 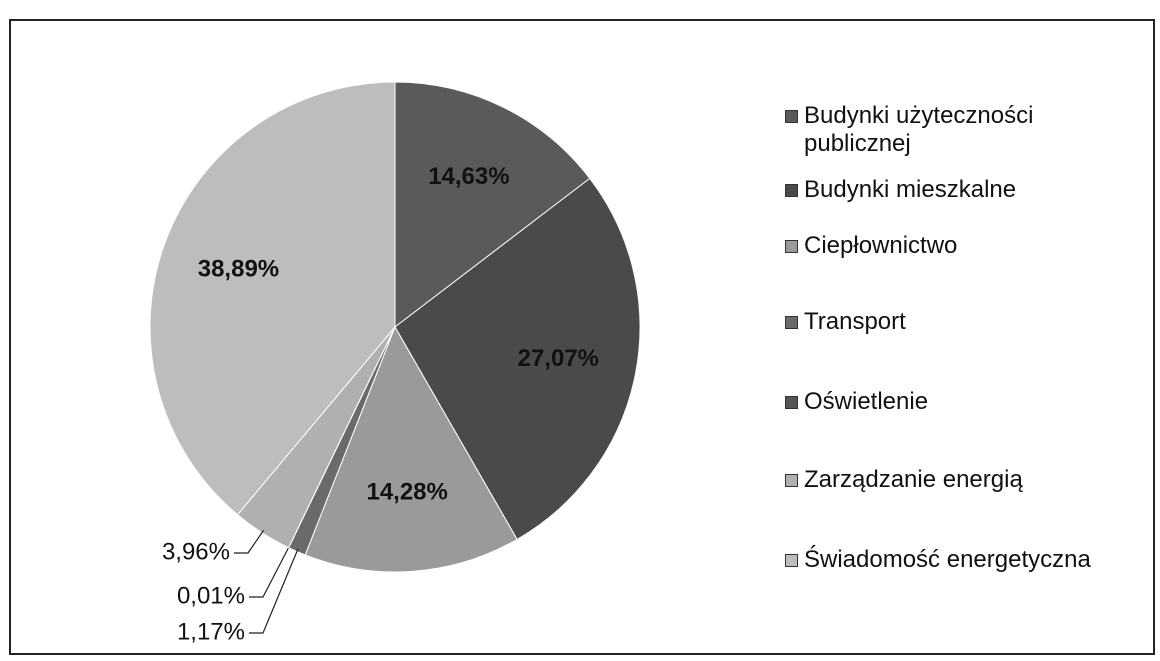 I want to click on legend-entry: Transport, so click(x=960, y=322).